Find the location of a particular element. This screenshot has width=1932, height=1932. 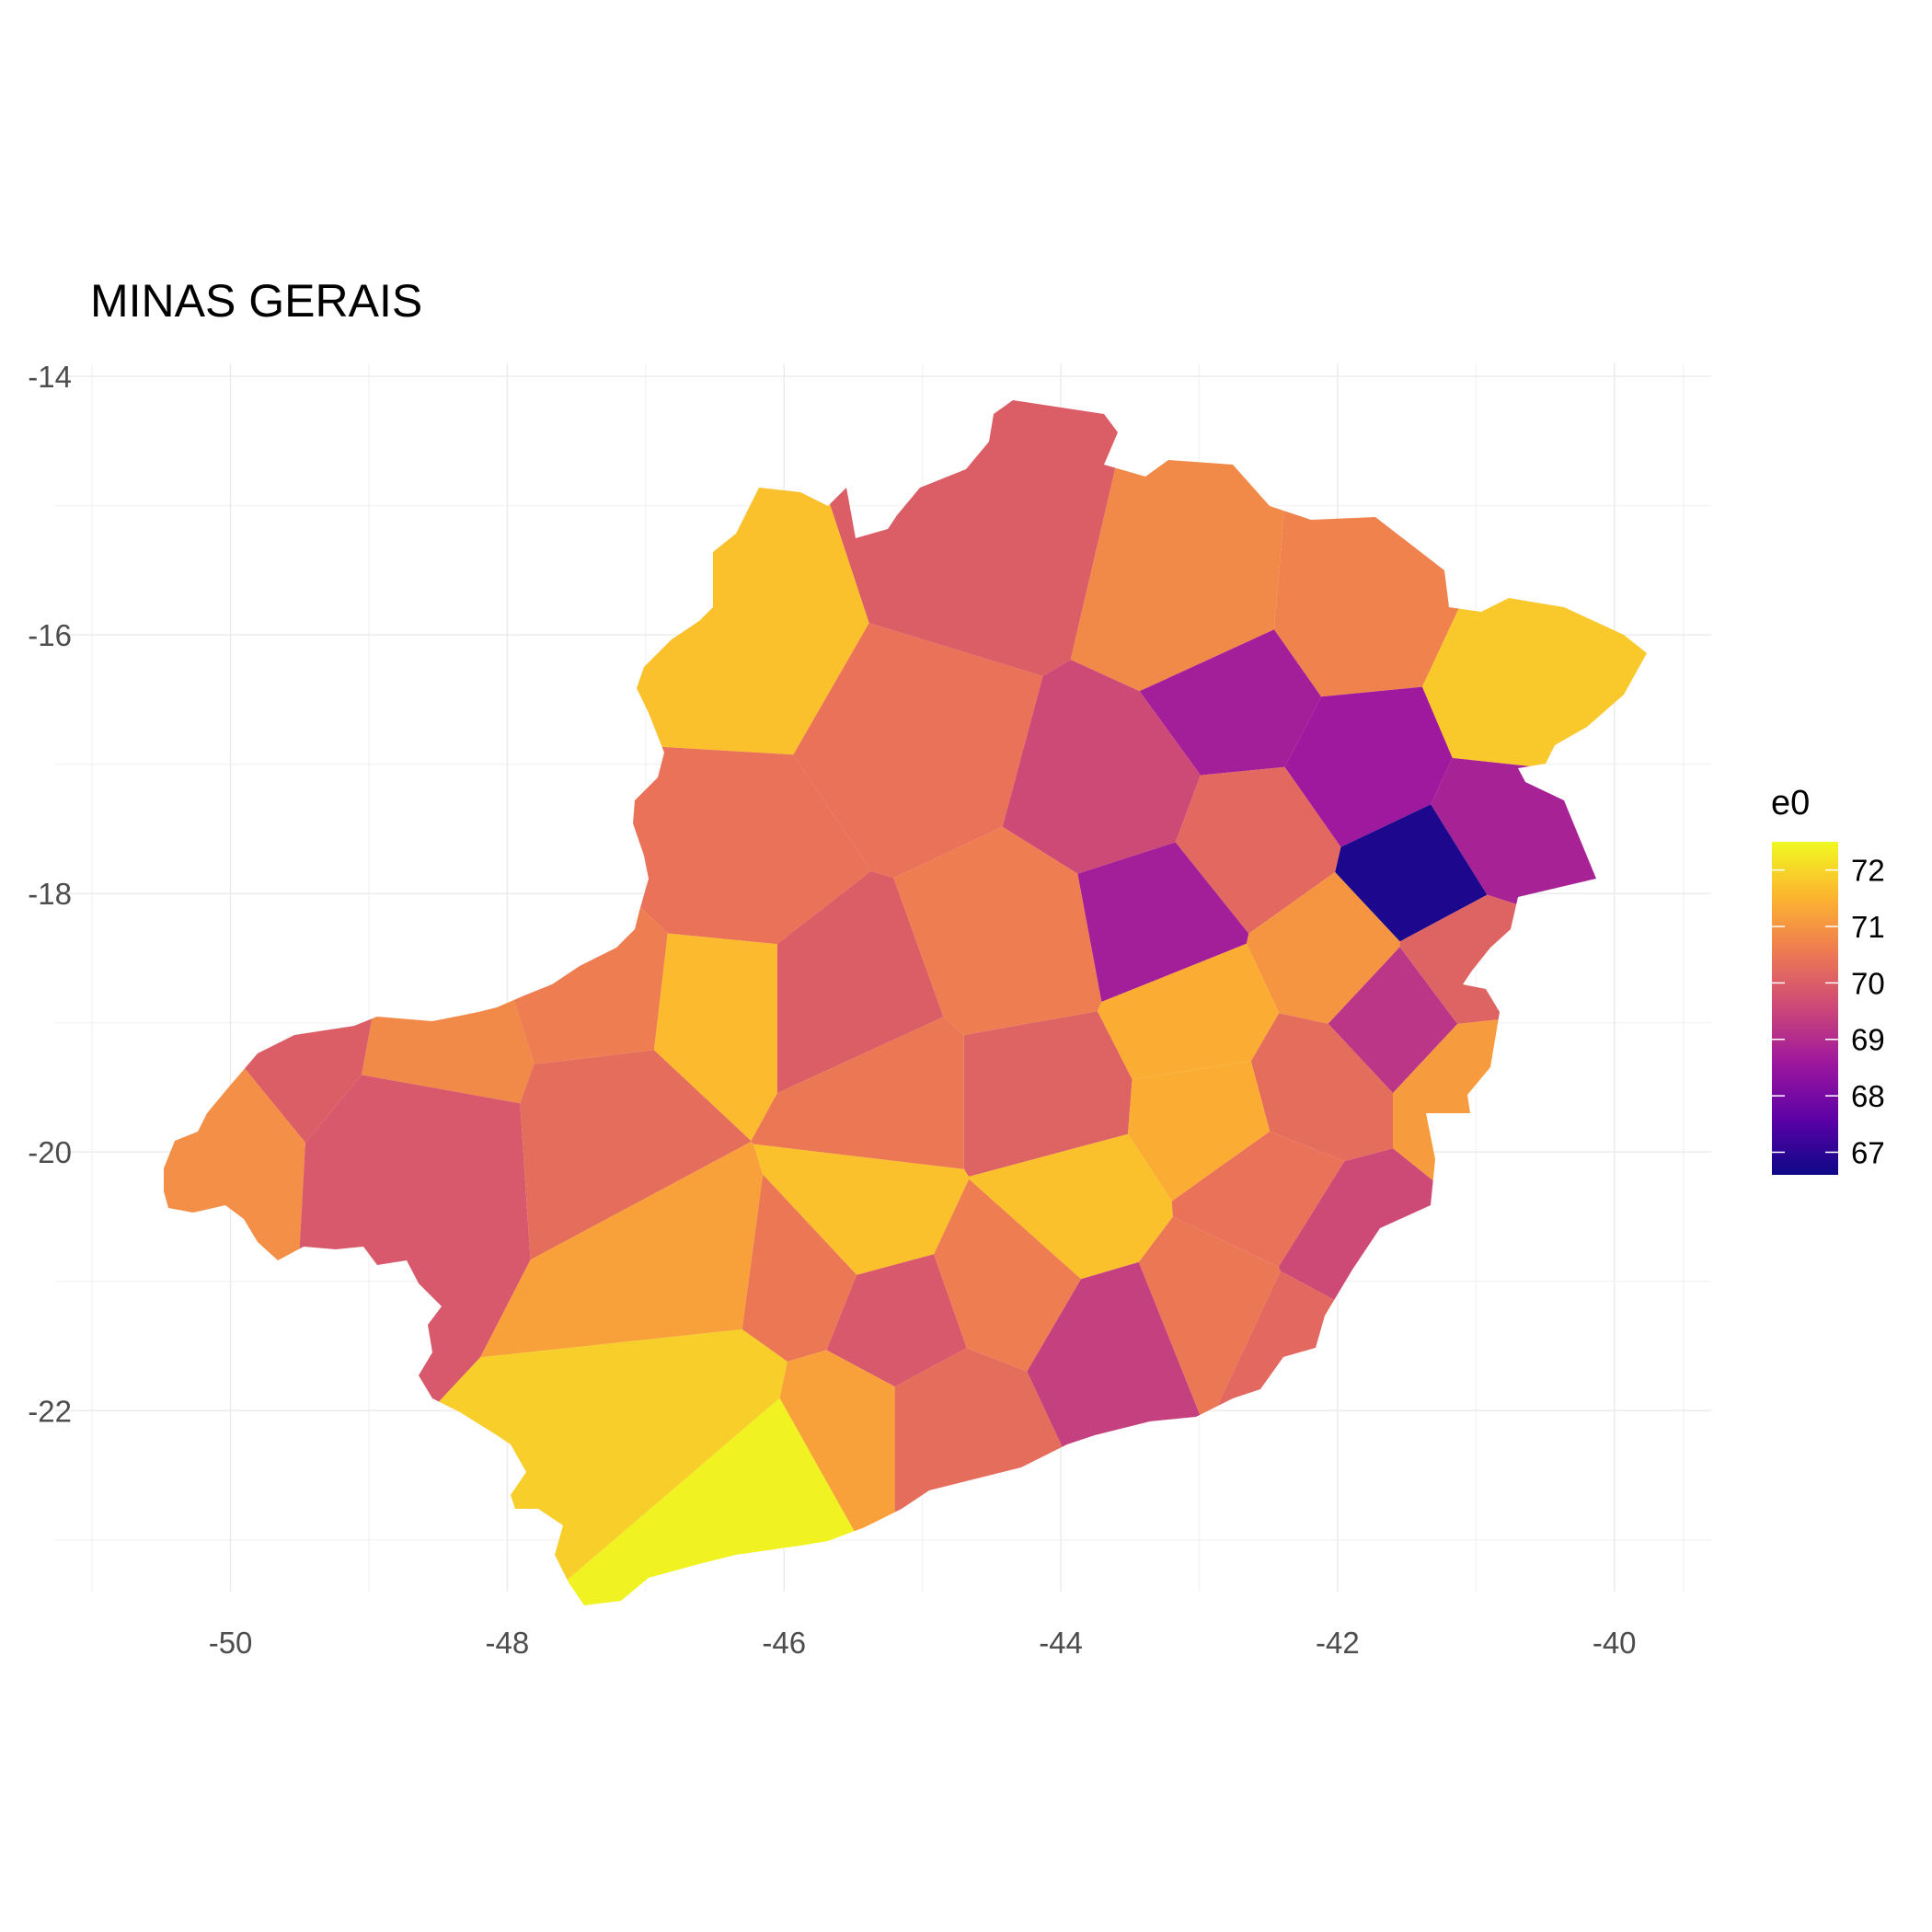

x-axis-ticks: -50 -48 -46 -44 -42 -40 is located at coordinates (923, 1643).